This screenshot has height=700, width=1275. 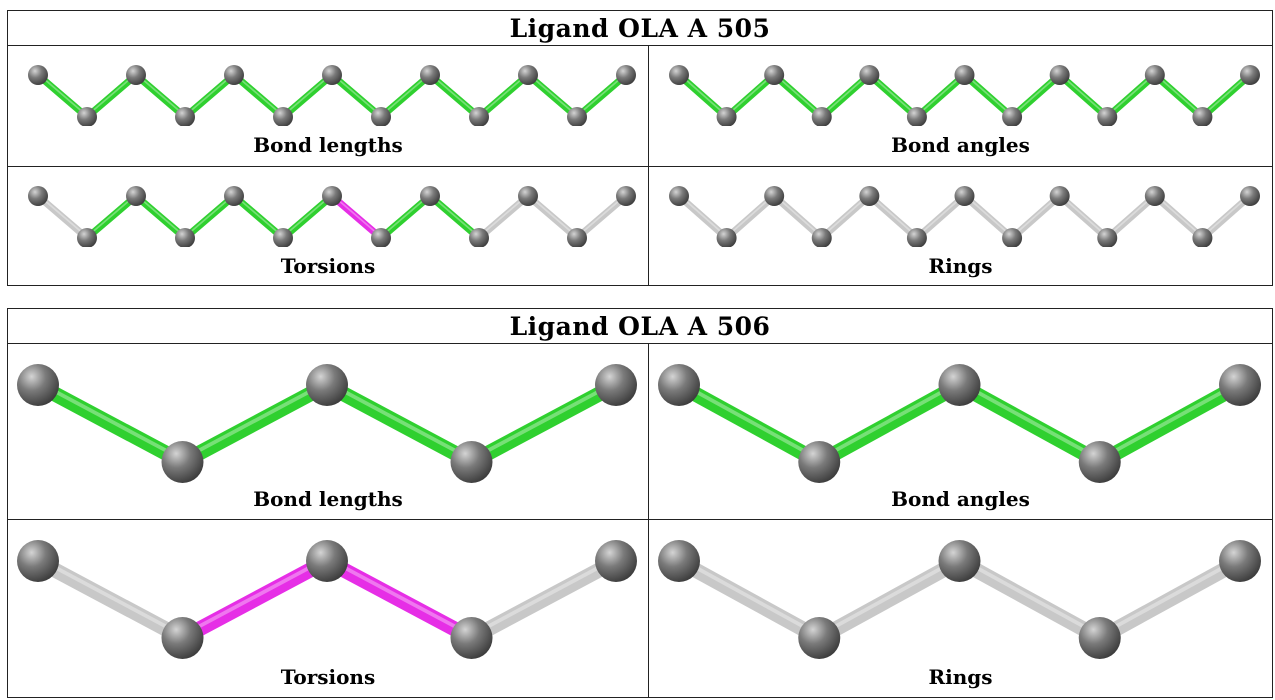 What do you see at coordinates (356, 217) in the screenshot?
I see `bond-outlier` at bounding box center [356, 217].